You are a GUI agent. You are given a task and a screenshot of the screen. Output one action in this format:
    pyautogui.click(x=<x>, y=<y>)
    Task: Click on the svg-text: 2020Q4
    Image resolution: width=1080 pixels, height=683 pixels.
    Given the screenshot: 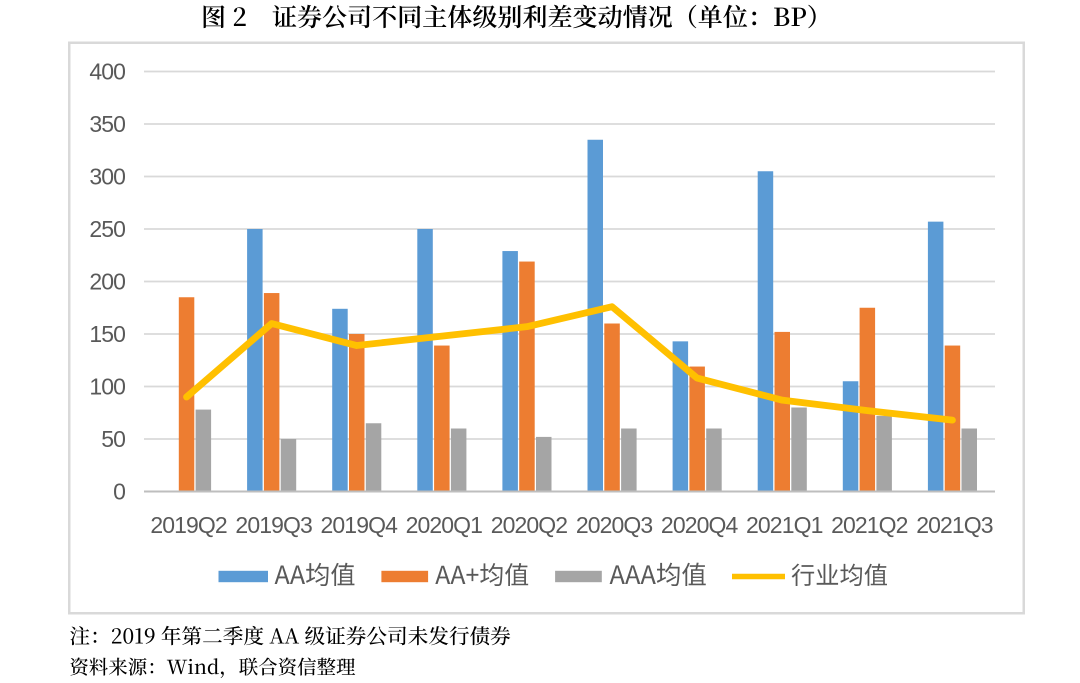 What is the action you would take?
    pyautogui.click(x=700, y=525)
    